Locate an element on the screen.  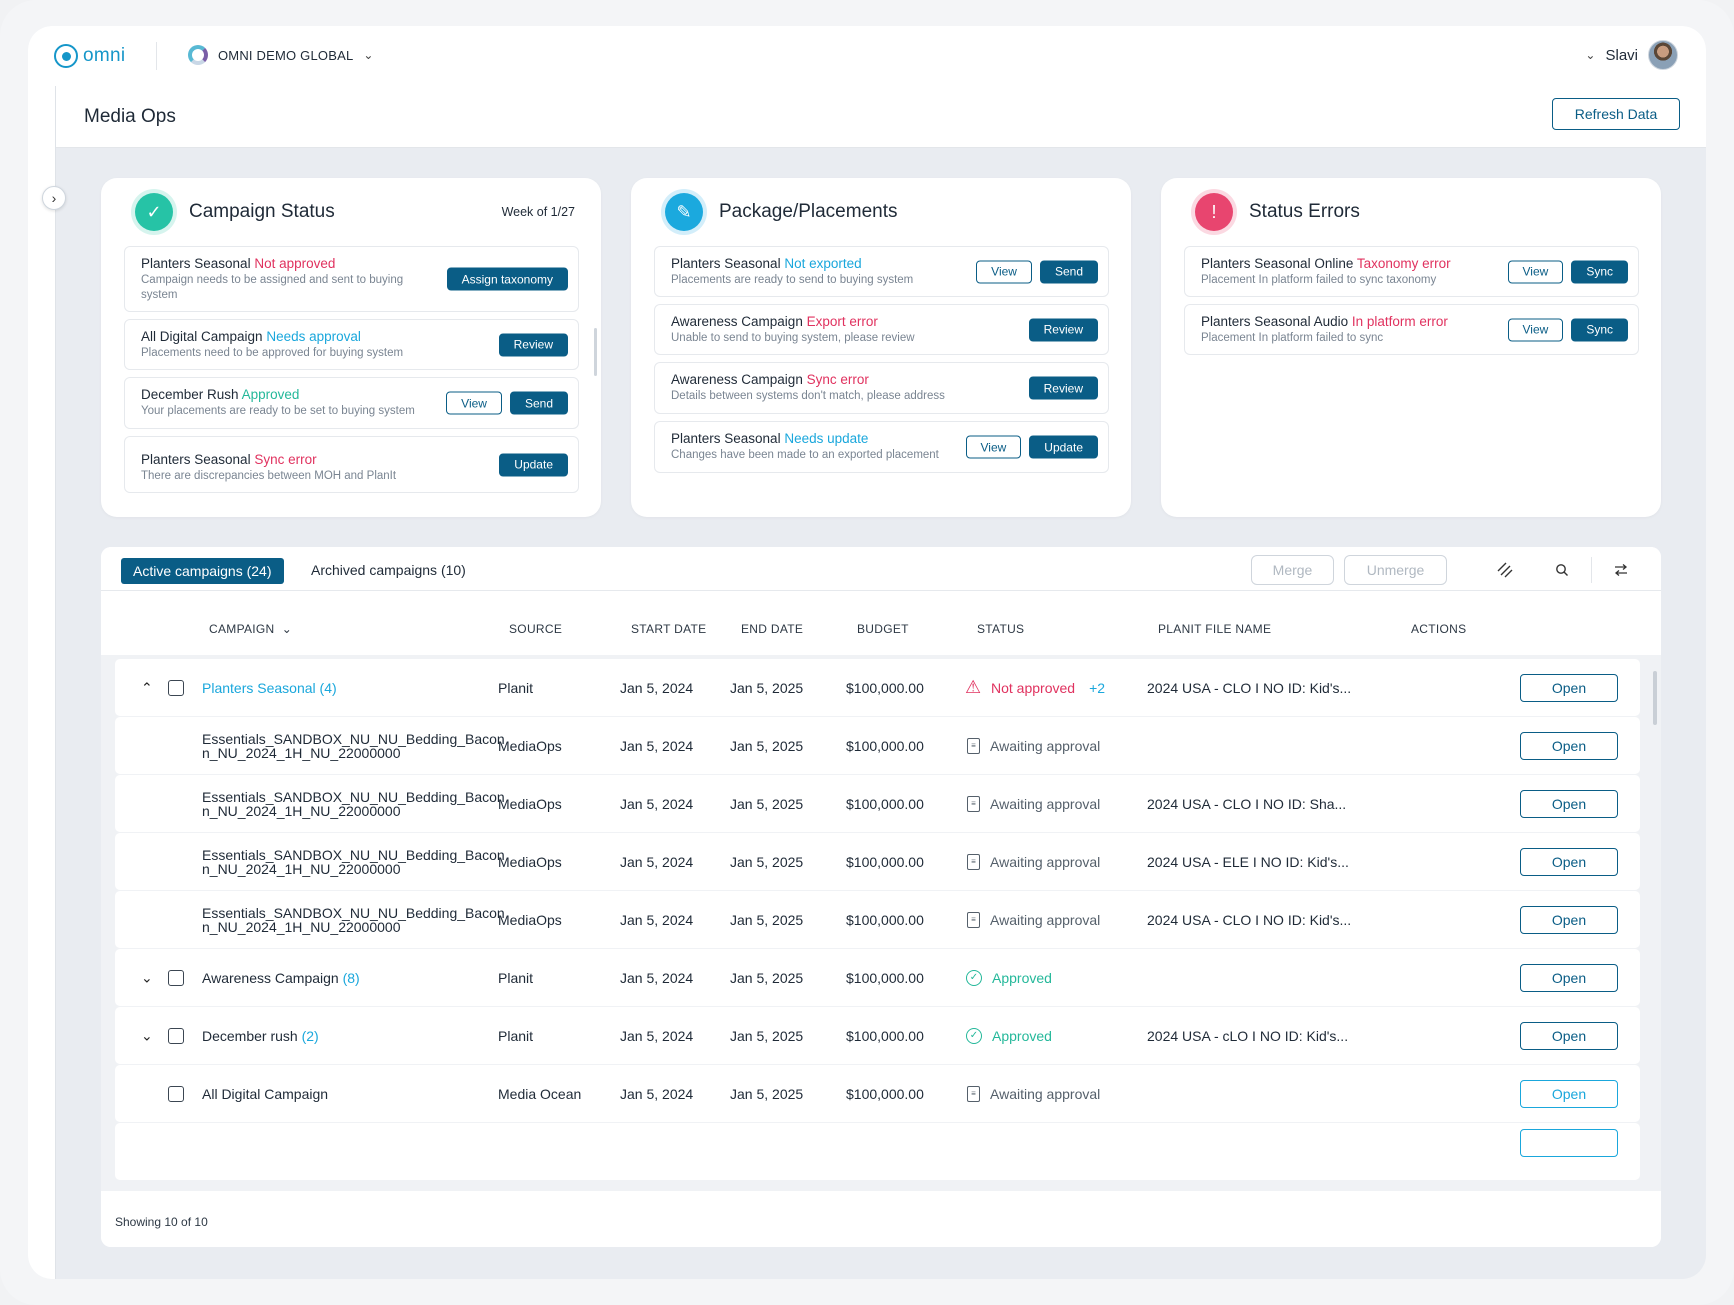
divider is located at coordinates (156, 56).